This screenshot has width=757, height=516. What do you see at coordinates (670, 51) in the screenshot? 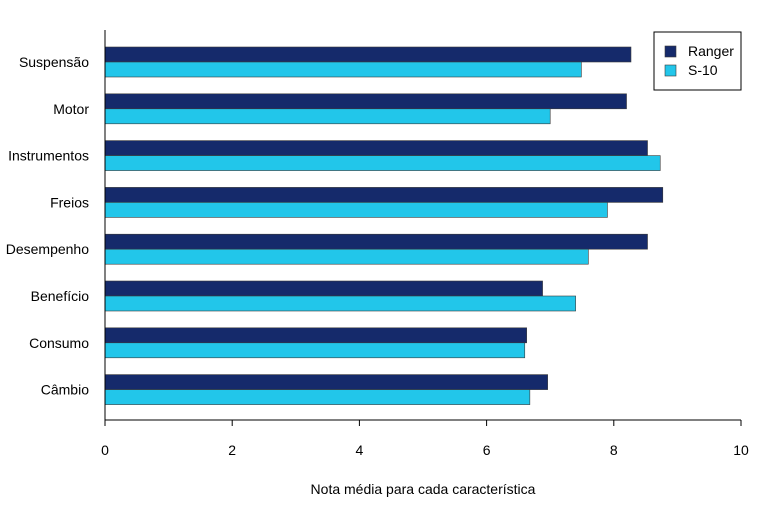
I see `legend-swatch-ranger` at bounding box center [670, 51].